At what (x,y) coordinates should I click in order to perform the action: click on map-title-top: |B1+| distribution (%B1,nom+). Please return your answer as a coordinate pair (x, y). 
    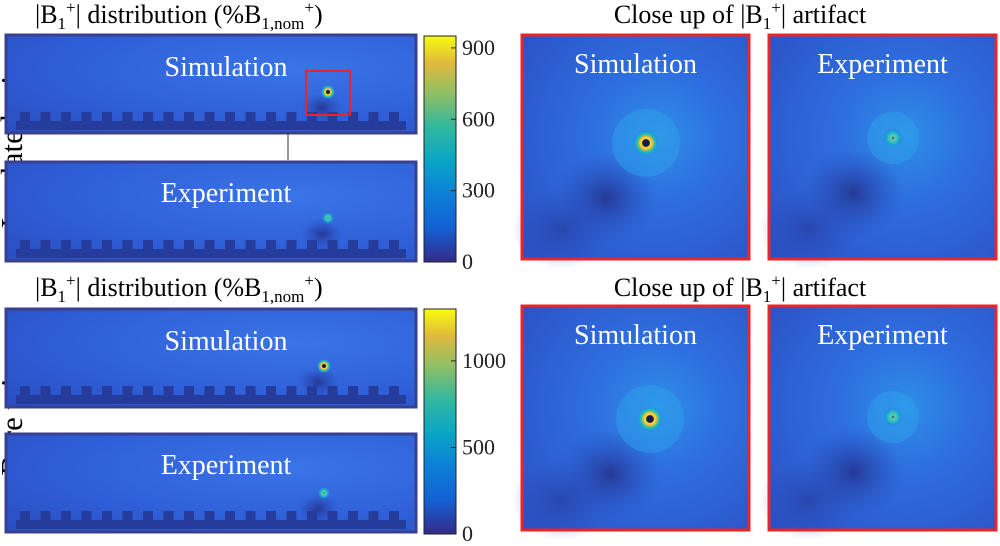
    Looking at the image, I should click on (179, 16).